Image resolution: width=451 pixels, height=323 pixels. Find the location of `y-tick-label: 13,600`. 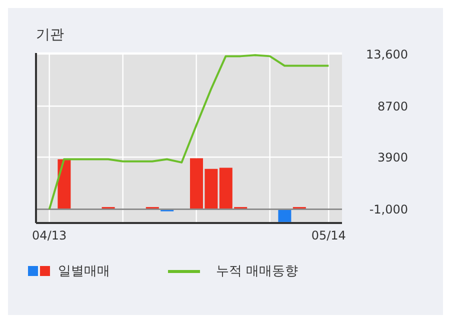

y-tick-label: 13,600 is located at coordinates (387, 54).